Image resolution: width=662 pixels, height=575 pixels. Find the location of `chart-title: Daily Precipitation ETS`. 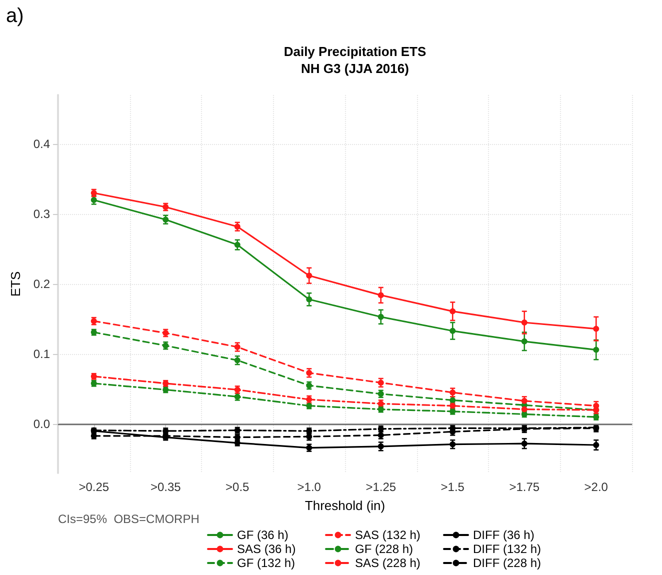

chart-title: Daily Precipitation ETS is located at coordinates (355, 51).